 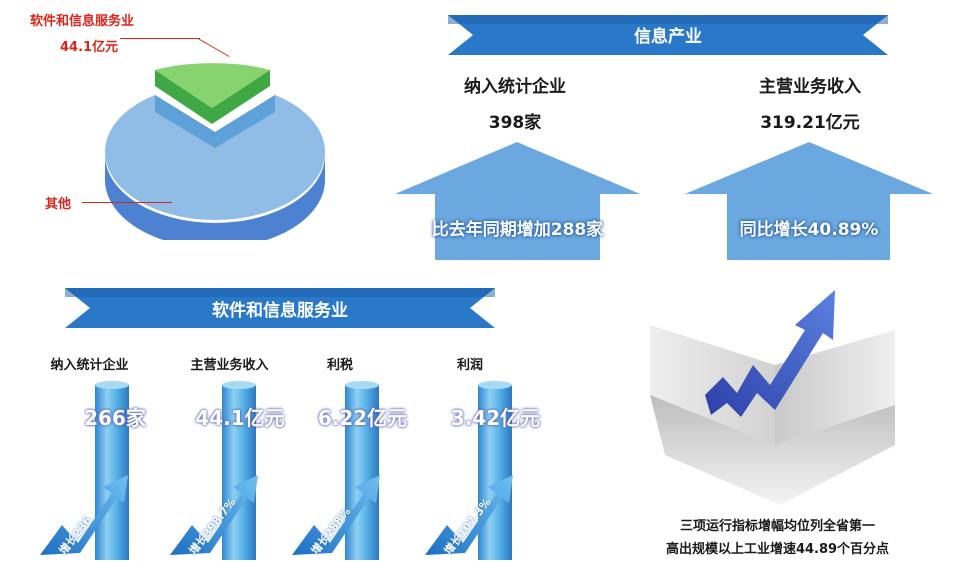 What do you see at coordinates (240, 418) in the screenshot?
I see `column-value-revenue: 44.1亿元` at bounding box center [240, 418].